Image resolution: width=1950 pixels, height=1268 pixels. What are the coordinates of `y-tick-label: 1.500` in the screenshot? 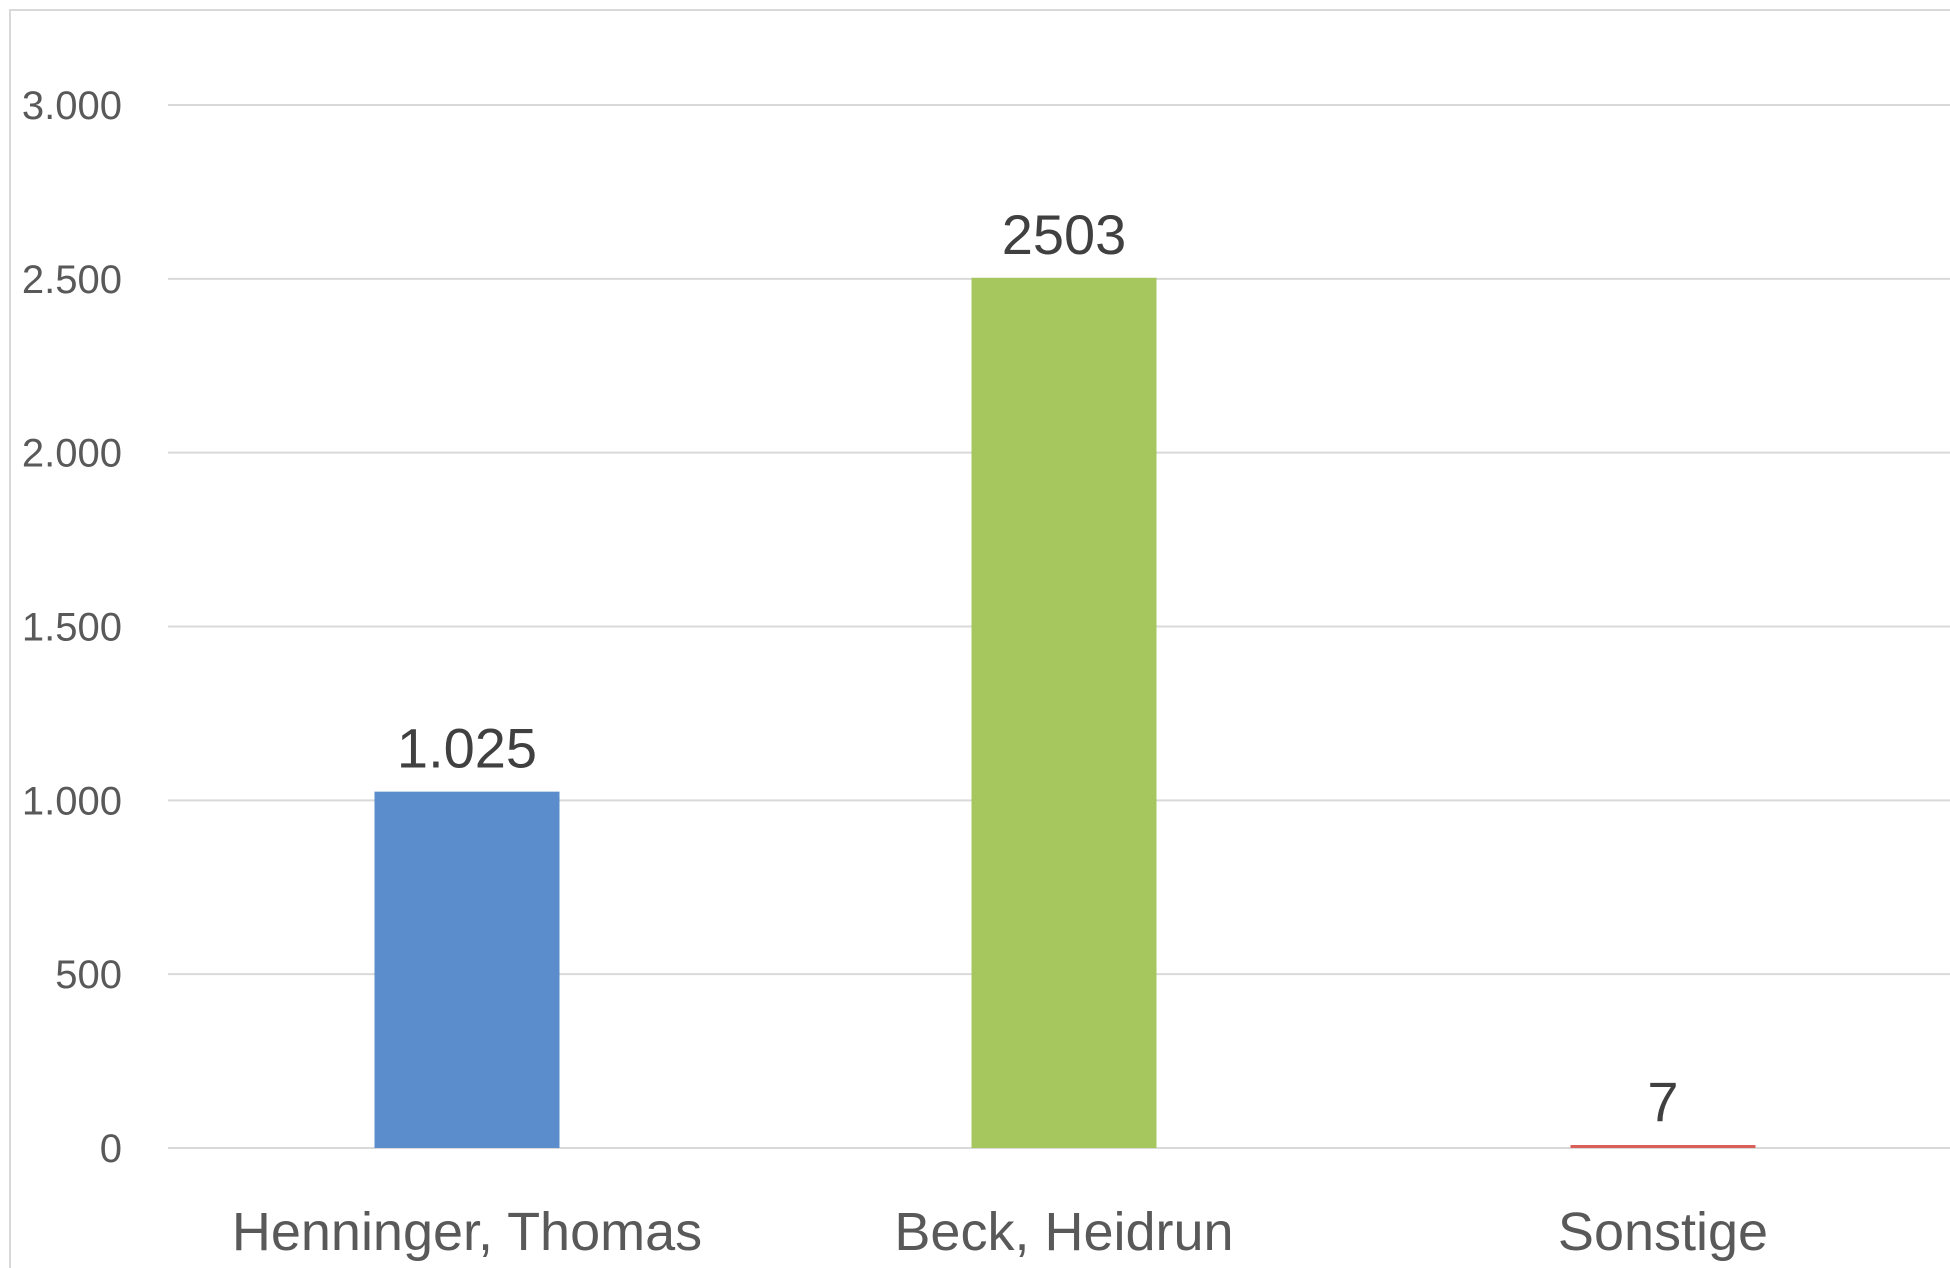 It's located at (72, 628).